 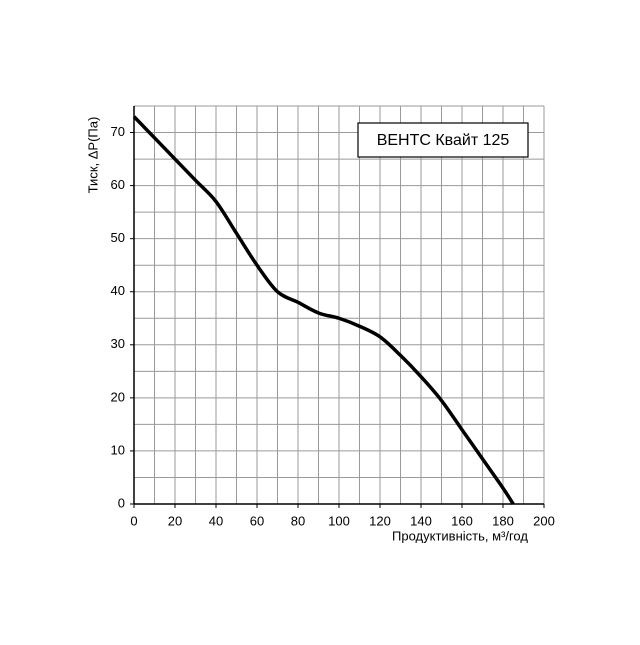 What do you see at coordinates (118, 343) in the screenshot?
I see `y-tick-label: 30` at bounding box center [118, 343].